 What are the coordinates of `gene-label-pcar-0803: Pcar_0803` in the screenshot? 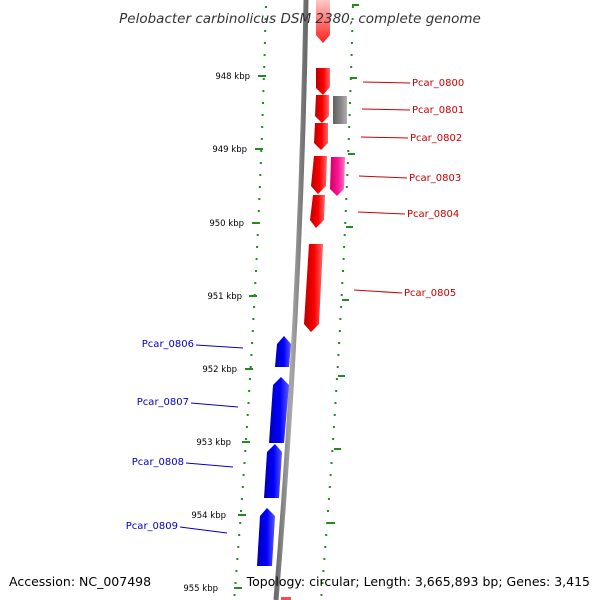 It's located at (435, 178).